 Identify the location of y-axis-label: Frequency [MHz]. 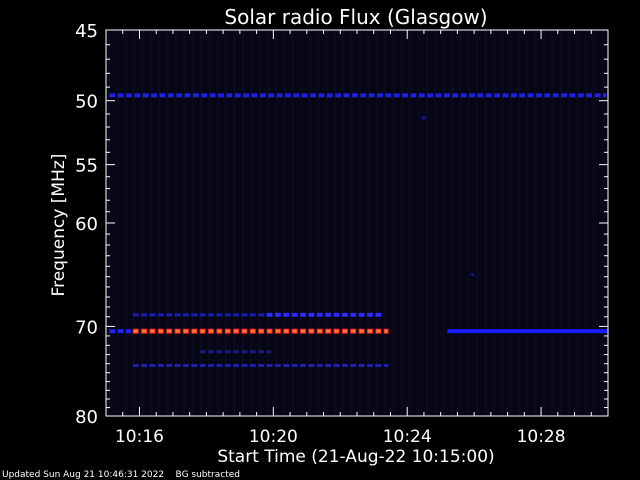
(59, 225).